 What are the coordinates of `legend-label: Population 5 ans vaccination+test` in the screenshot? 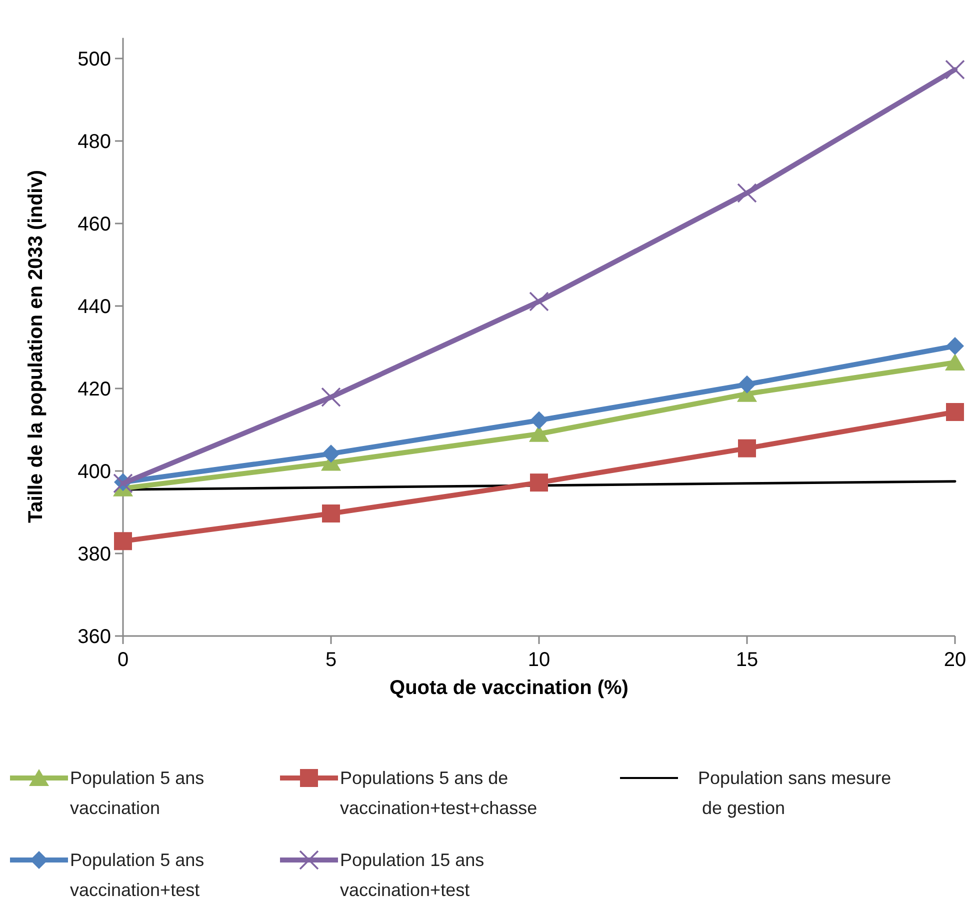 It's located at (137, 875).